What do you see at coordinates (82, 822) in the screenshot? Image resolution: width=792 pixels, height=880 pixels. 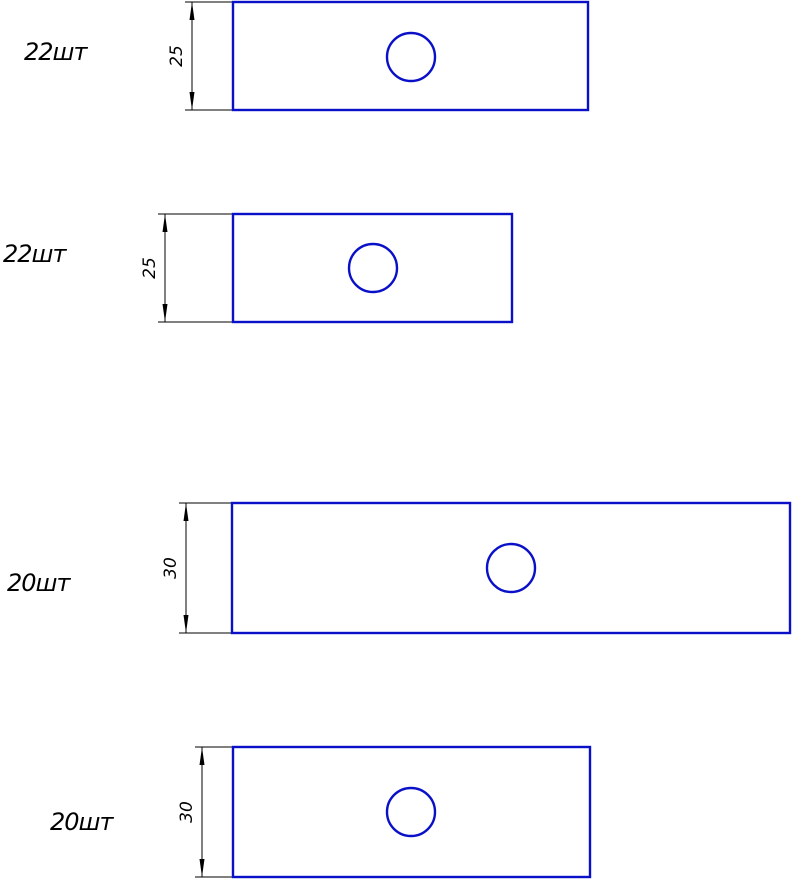 I see `part-4-quantity: 20шт` at bounding box center [82, 822].